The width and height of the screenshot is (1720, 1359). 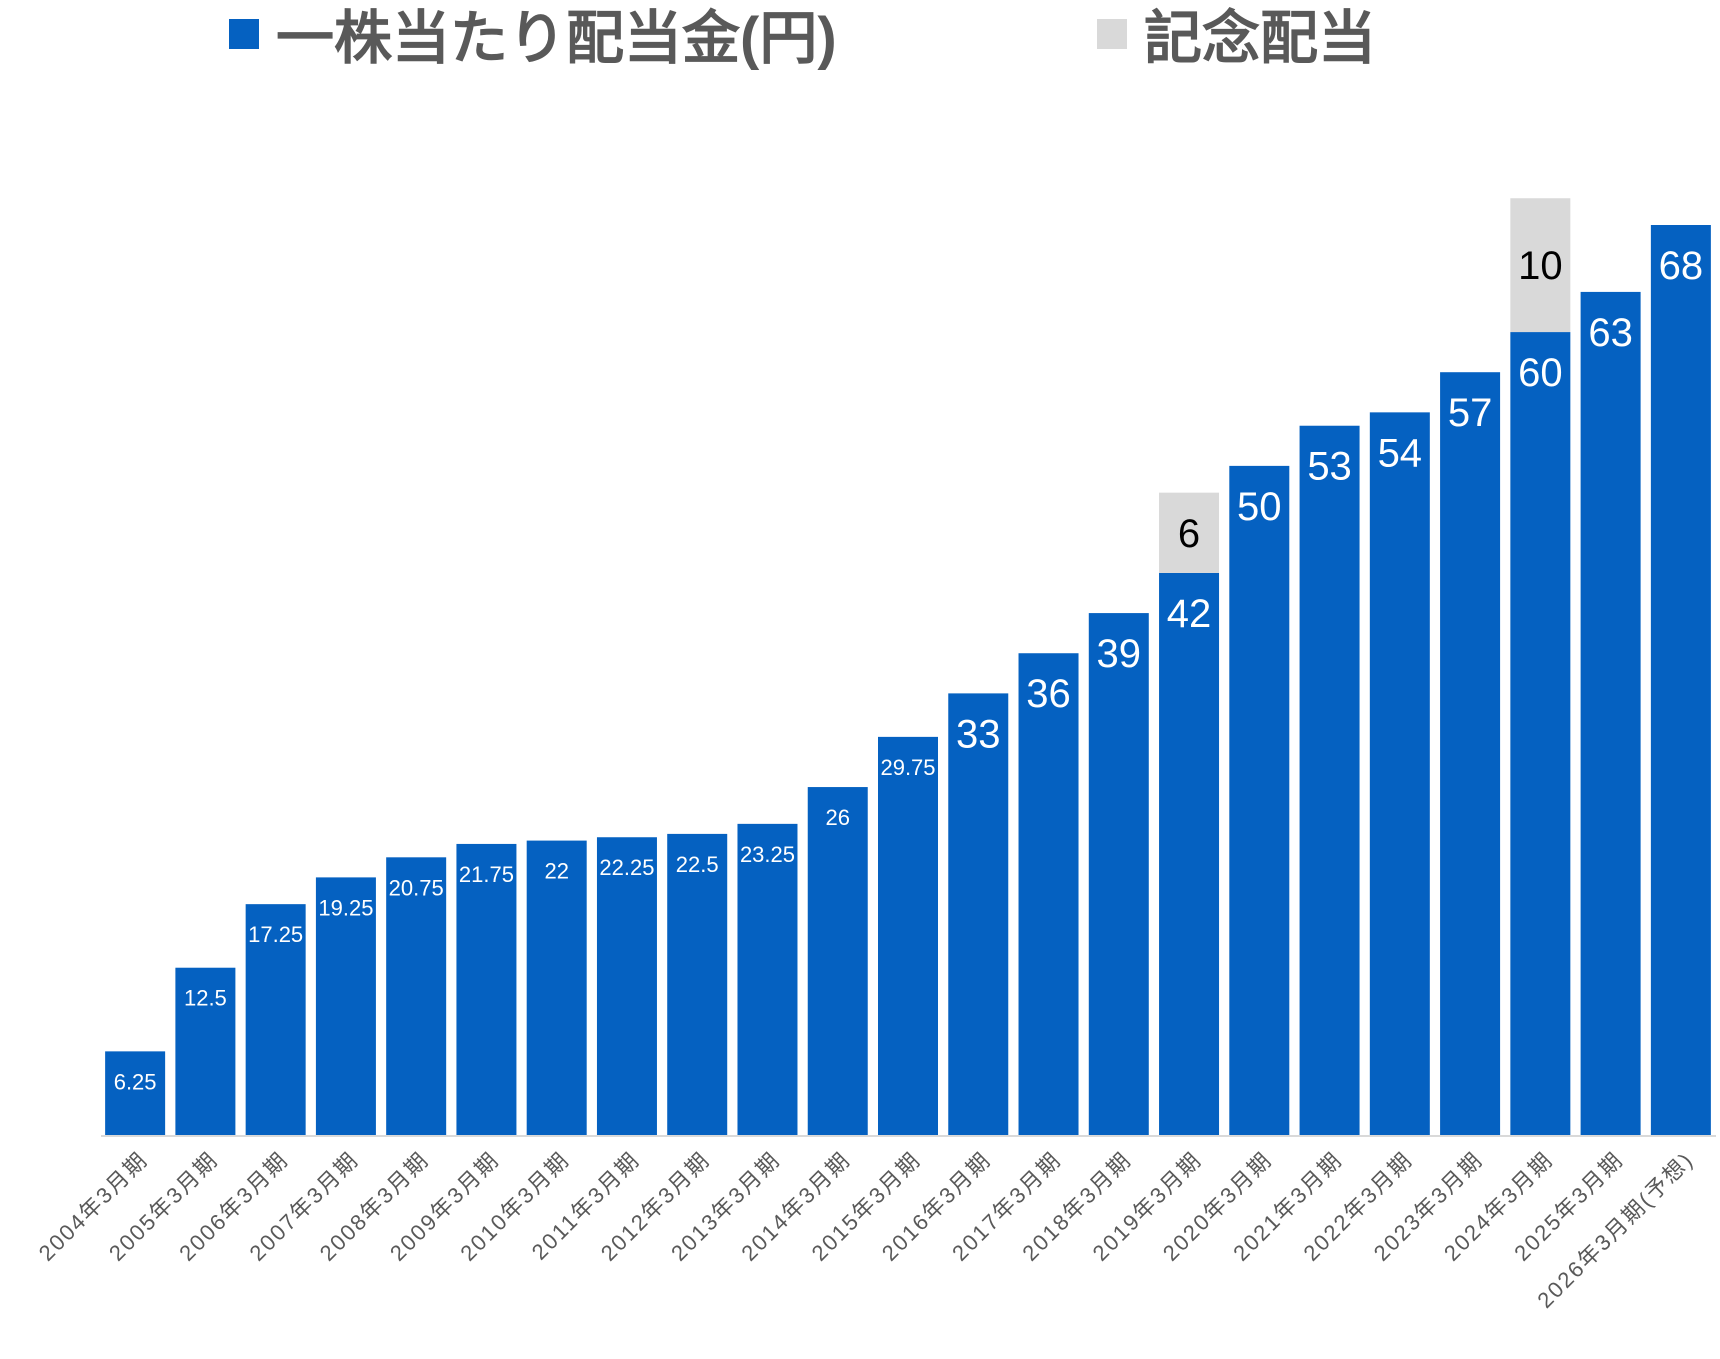 I want to click on data-label-dividend: 39, so click(x=1119, y=654).